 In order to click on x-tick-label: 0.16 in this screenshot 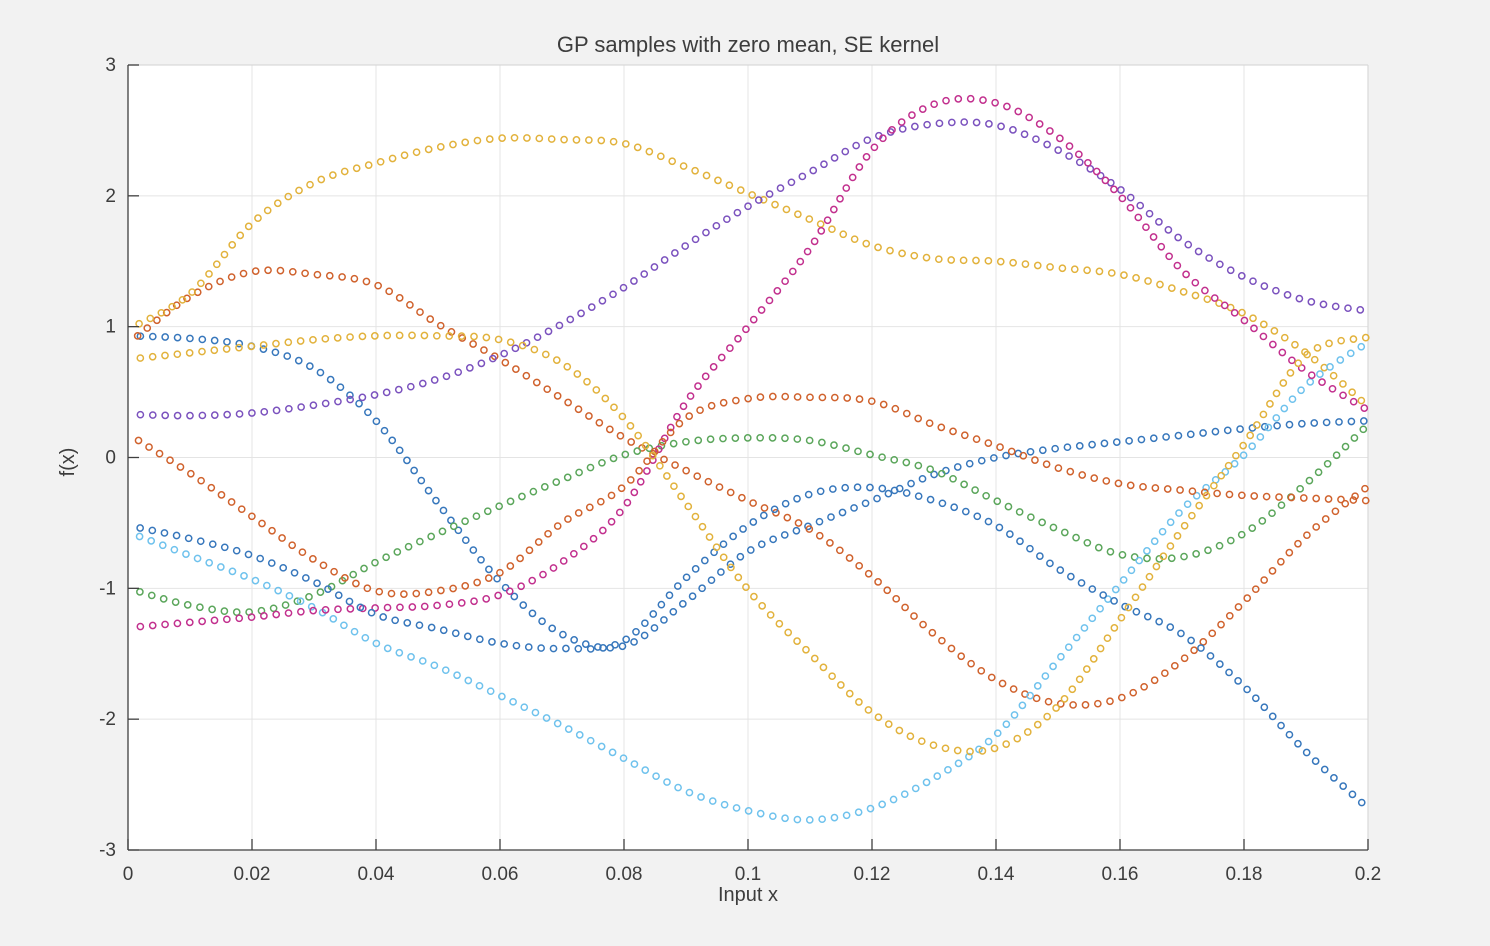, I will do `click(1120, 874)`.